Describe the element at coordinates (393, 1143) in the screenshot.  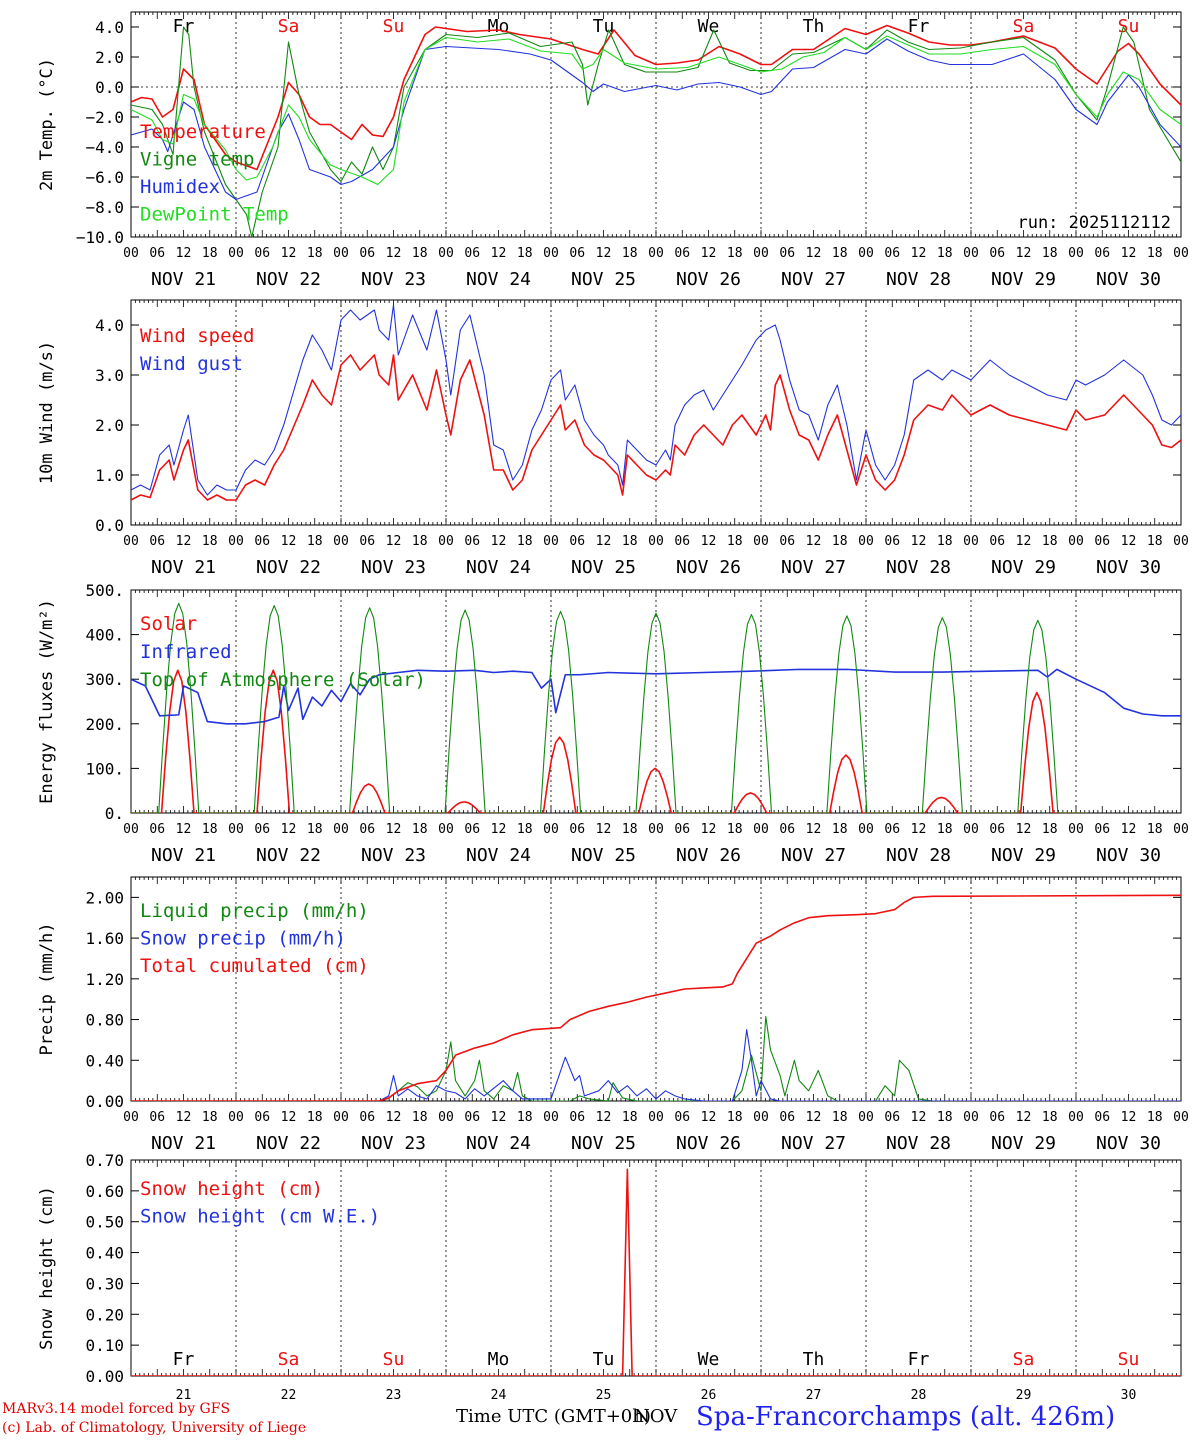
I see `date-label: NOV 23` at that location.